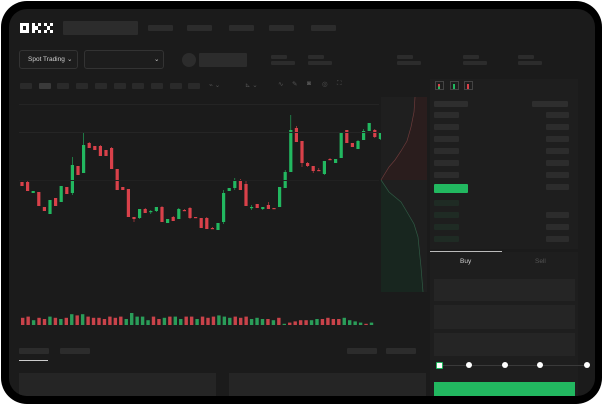 This screenshot has height=405, width=603. I want to click on stat-value, so click(409, 63).